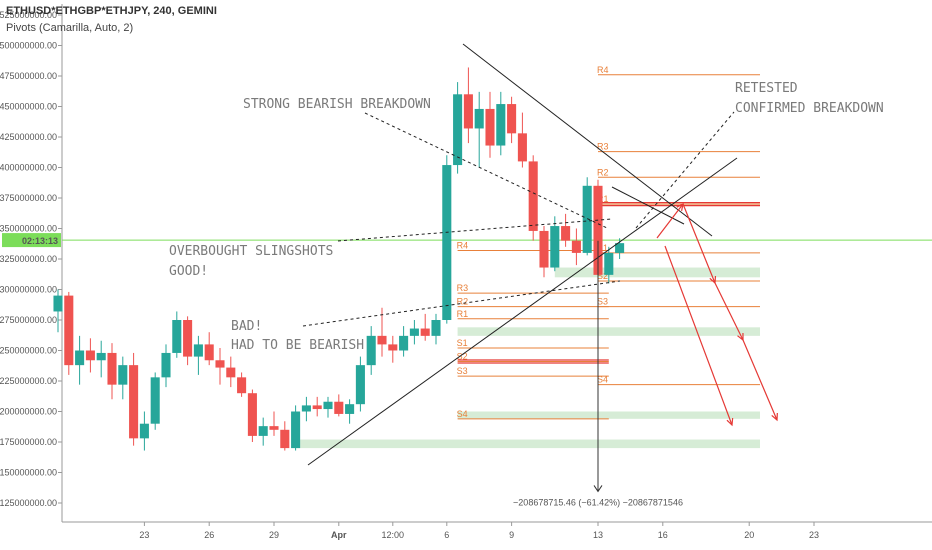 The image size is (932, 550). I want to click on pivot-level-label: S2, so click(602, 276).